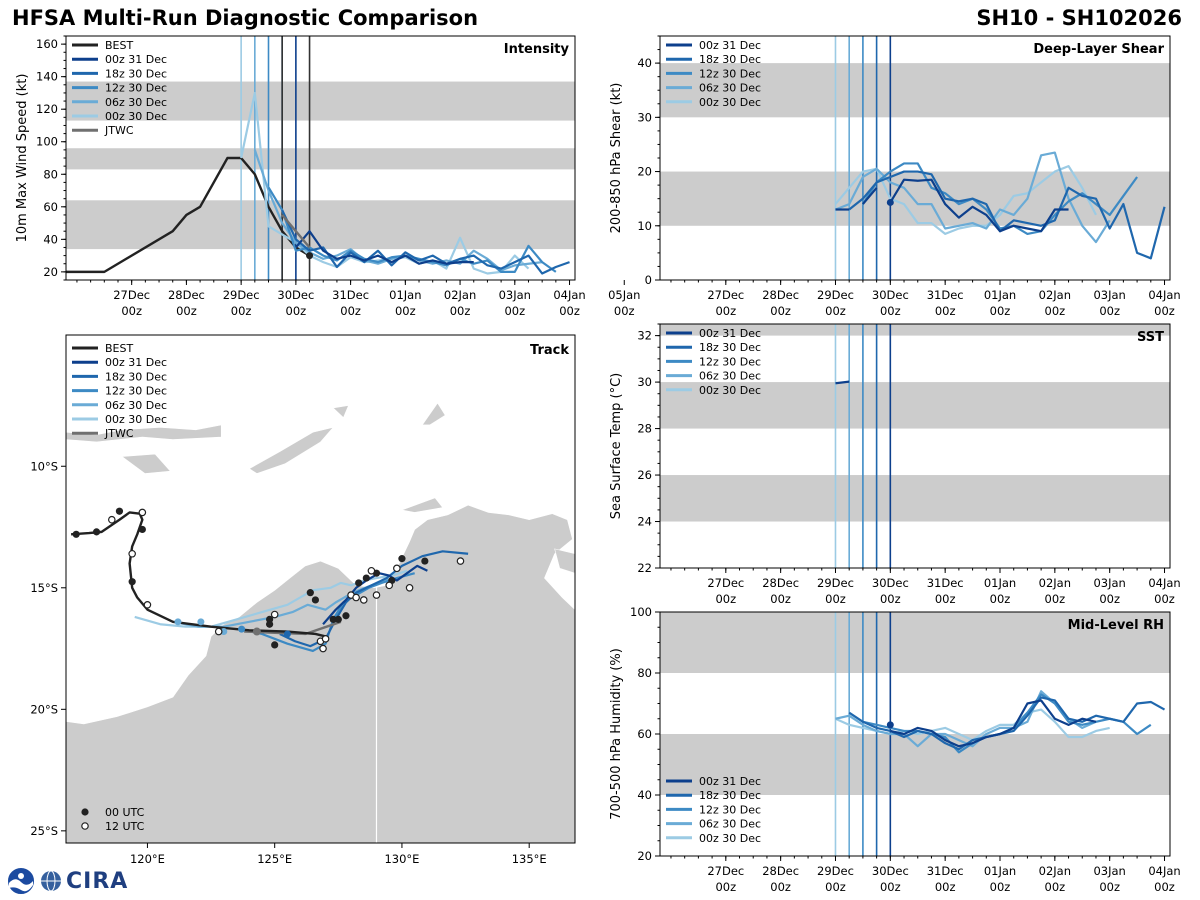  Describe the element at coordinates (67, 881) in the screenshot. I see `cira-logo: CIRA` at that location.